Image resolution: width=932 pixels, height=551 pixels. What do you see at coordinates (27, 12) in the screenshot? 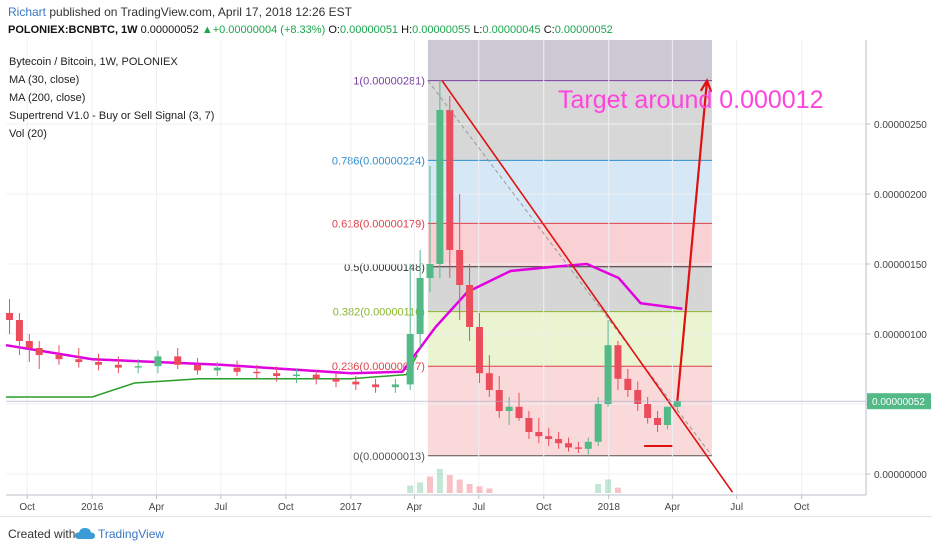
I see `author-link: Richart` at bounding box center [27, 12].